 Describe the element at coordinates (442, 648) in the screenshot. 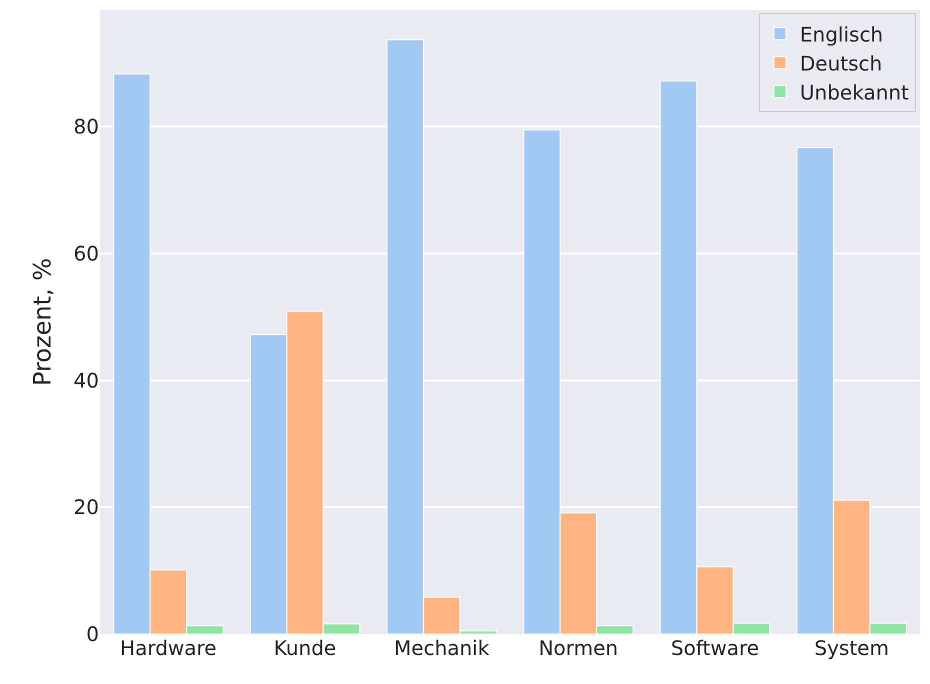

I see `x-tick-label: Mechanik` at that location.